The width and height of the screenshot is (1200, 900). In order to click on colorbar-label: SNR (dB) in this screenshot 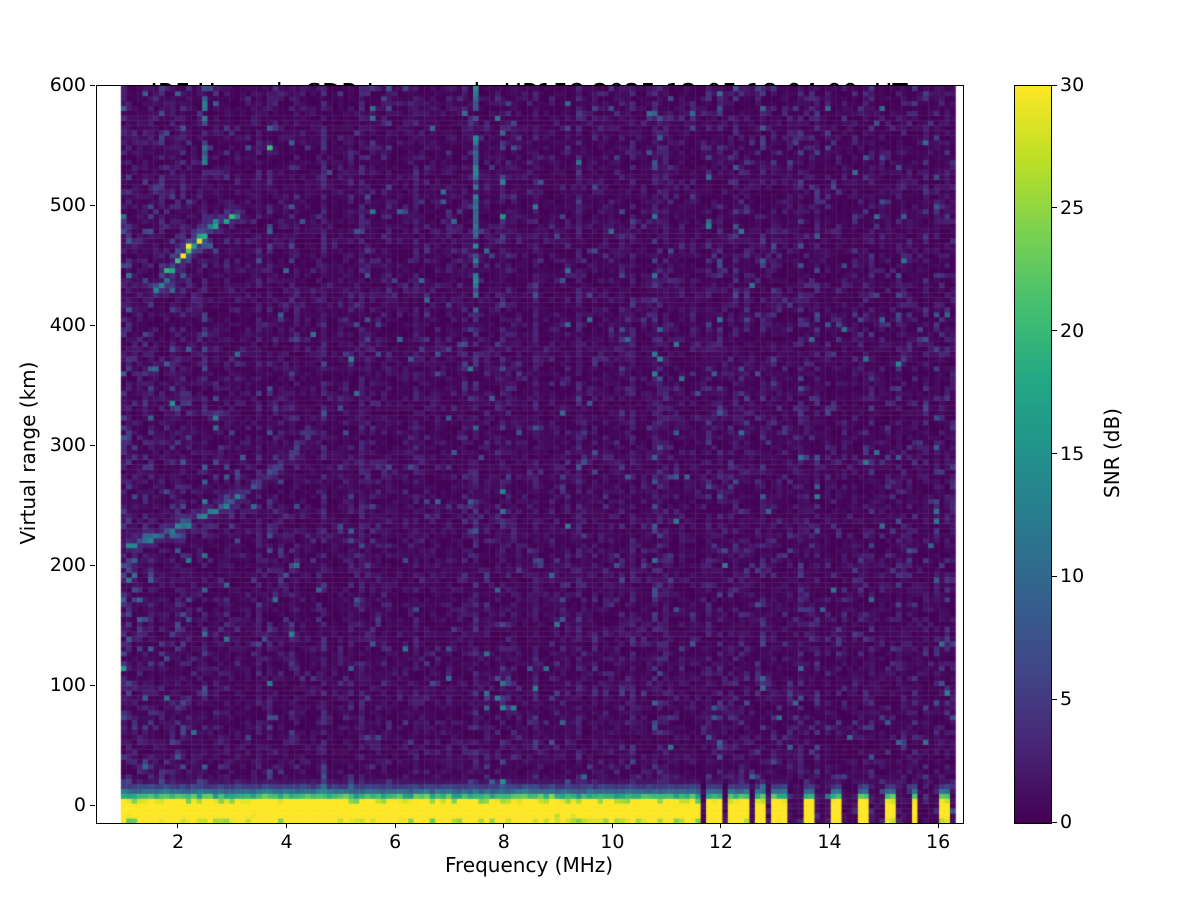, I will do `click(1112, 453)`.